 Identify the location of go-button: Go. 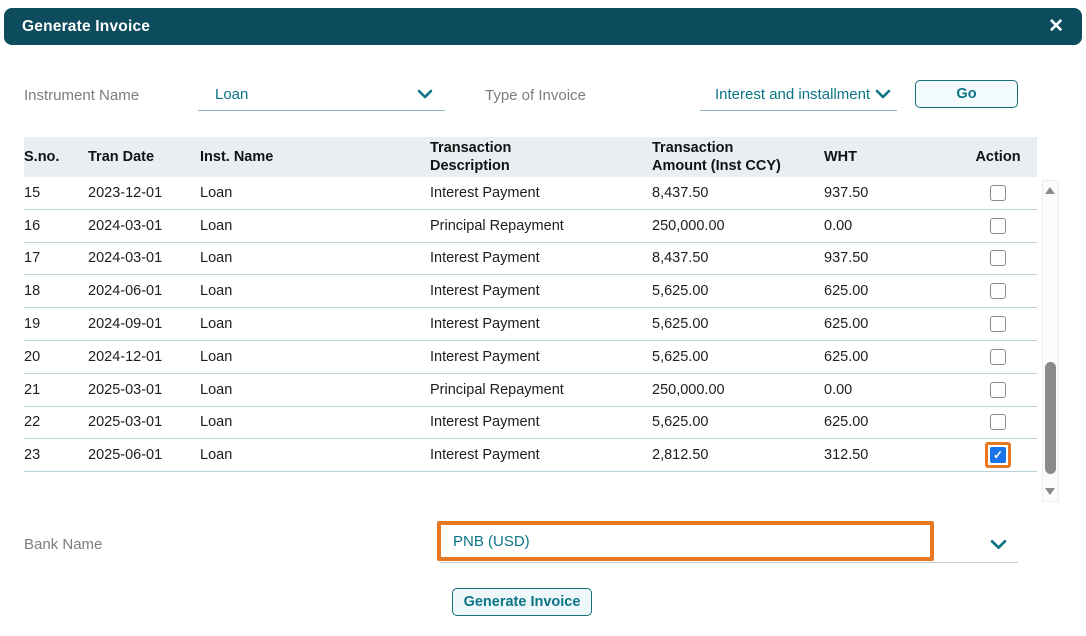
(966, 94).